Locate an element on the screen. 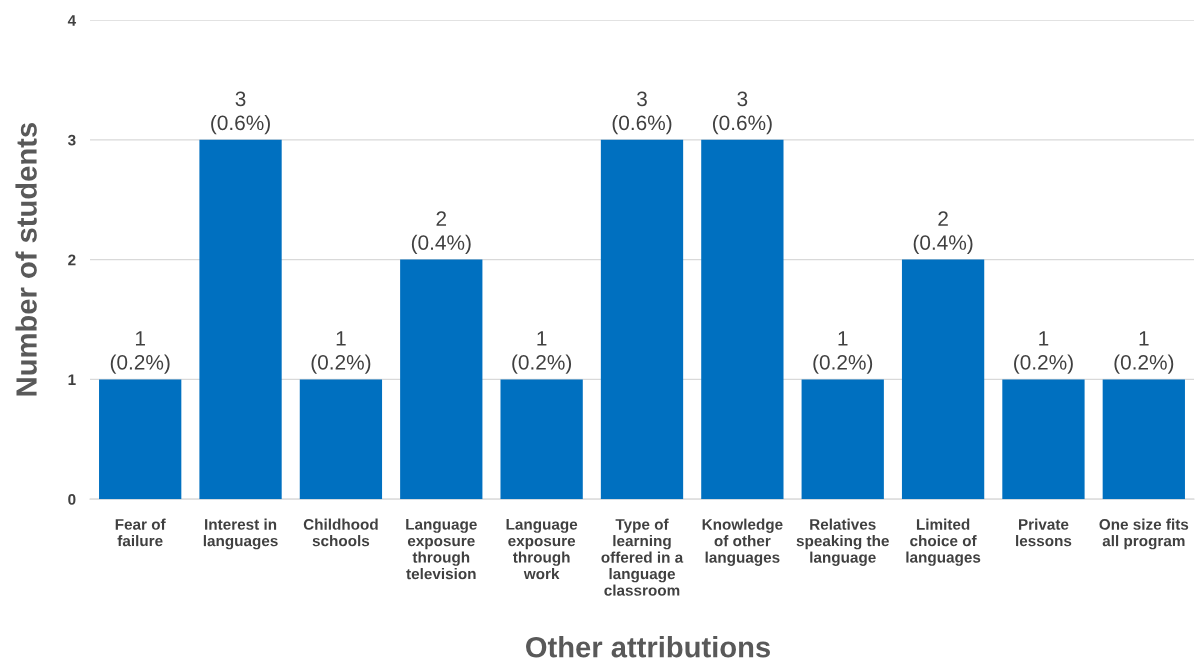 This screenshot has width=1200, height=670. x-tick-label: Limited choice of languages is located at coordinates (943, 542).